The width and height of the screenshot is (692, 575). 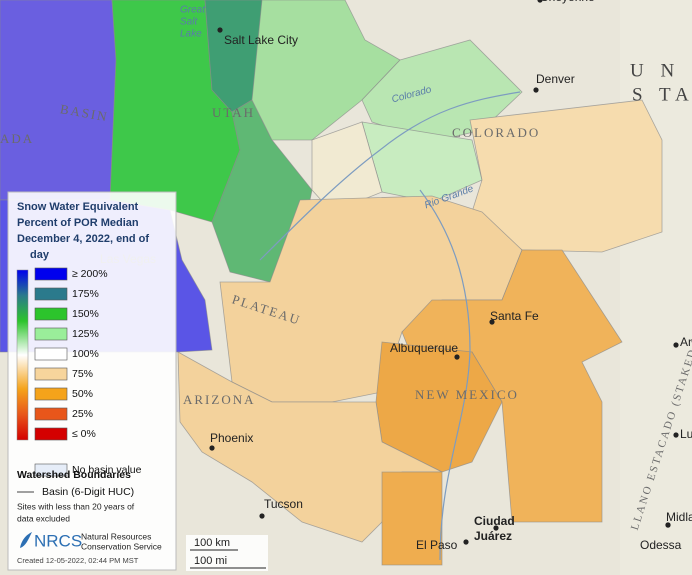 What do you see at coordinates (43, 518) in the screenshot?
I see `legend-note: data excluded` at bounding box center [43, 518].